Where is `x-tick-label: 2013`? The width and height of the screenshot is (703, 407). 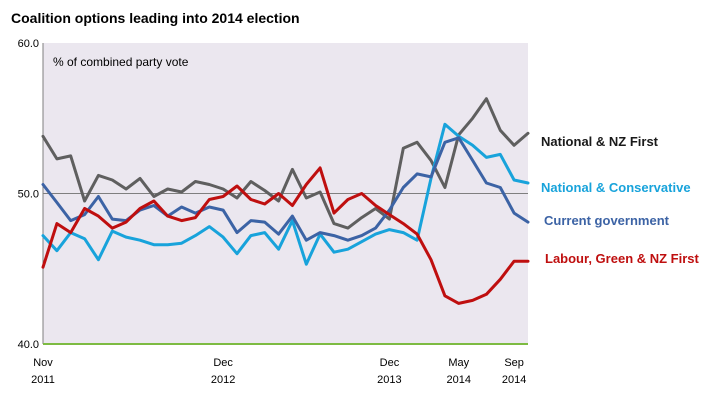 x-tick-label: 2013 is located at coordinates (389, 380).